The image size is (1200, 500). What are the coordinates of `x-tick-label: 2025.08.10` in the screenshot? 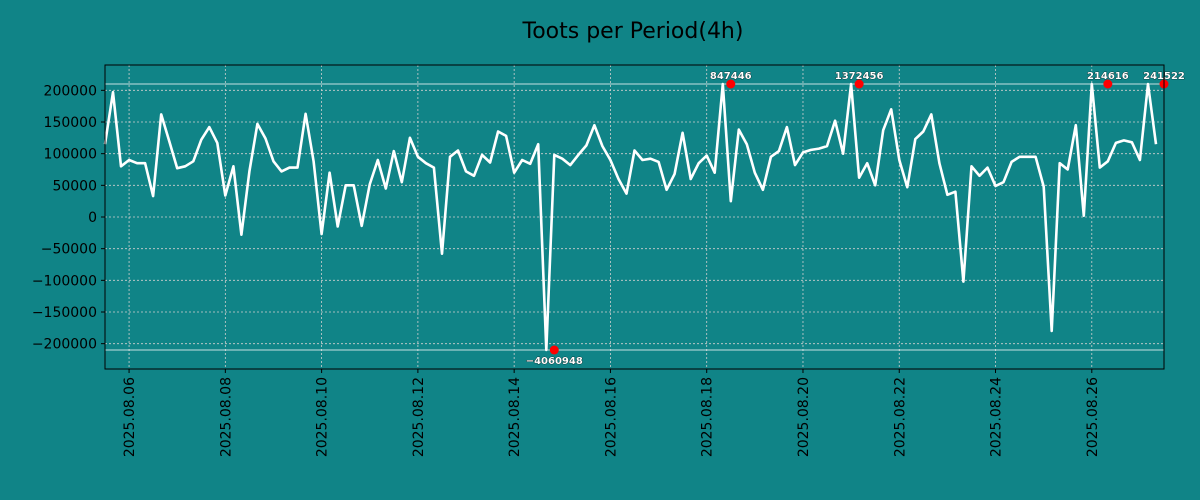 It's located at (323, 417).